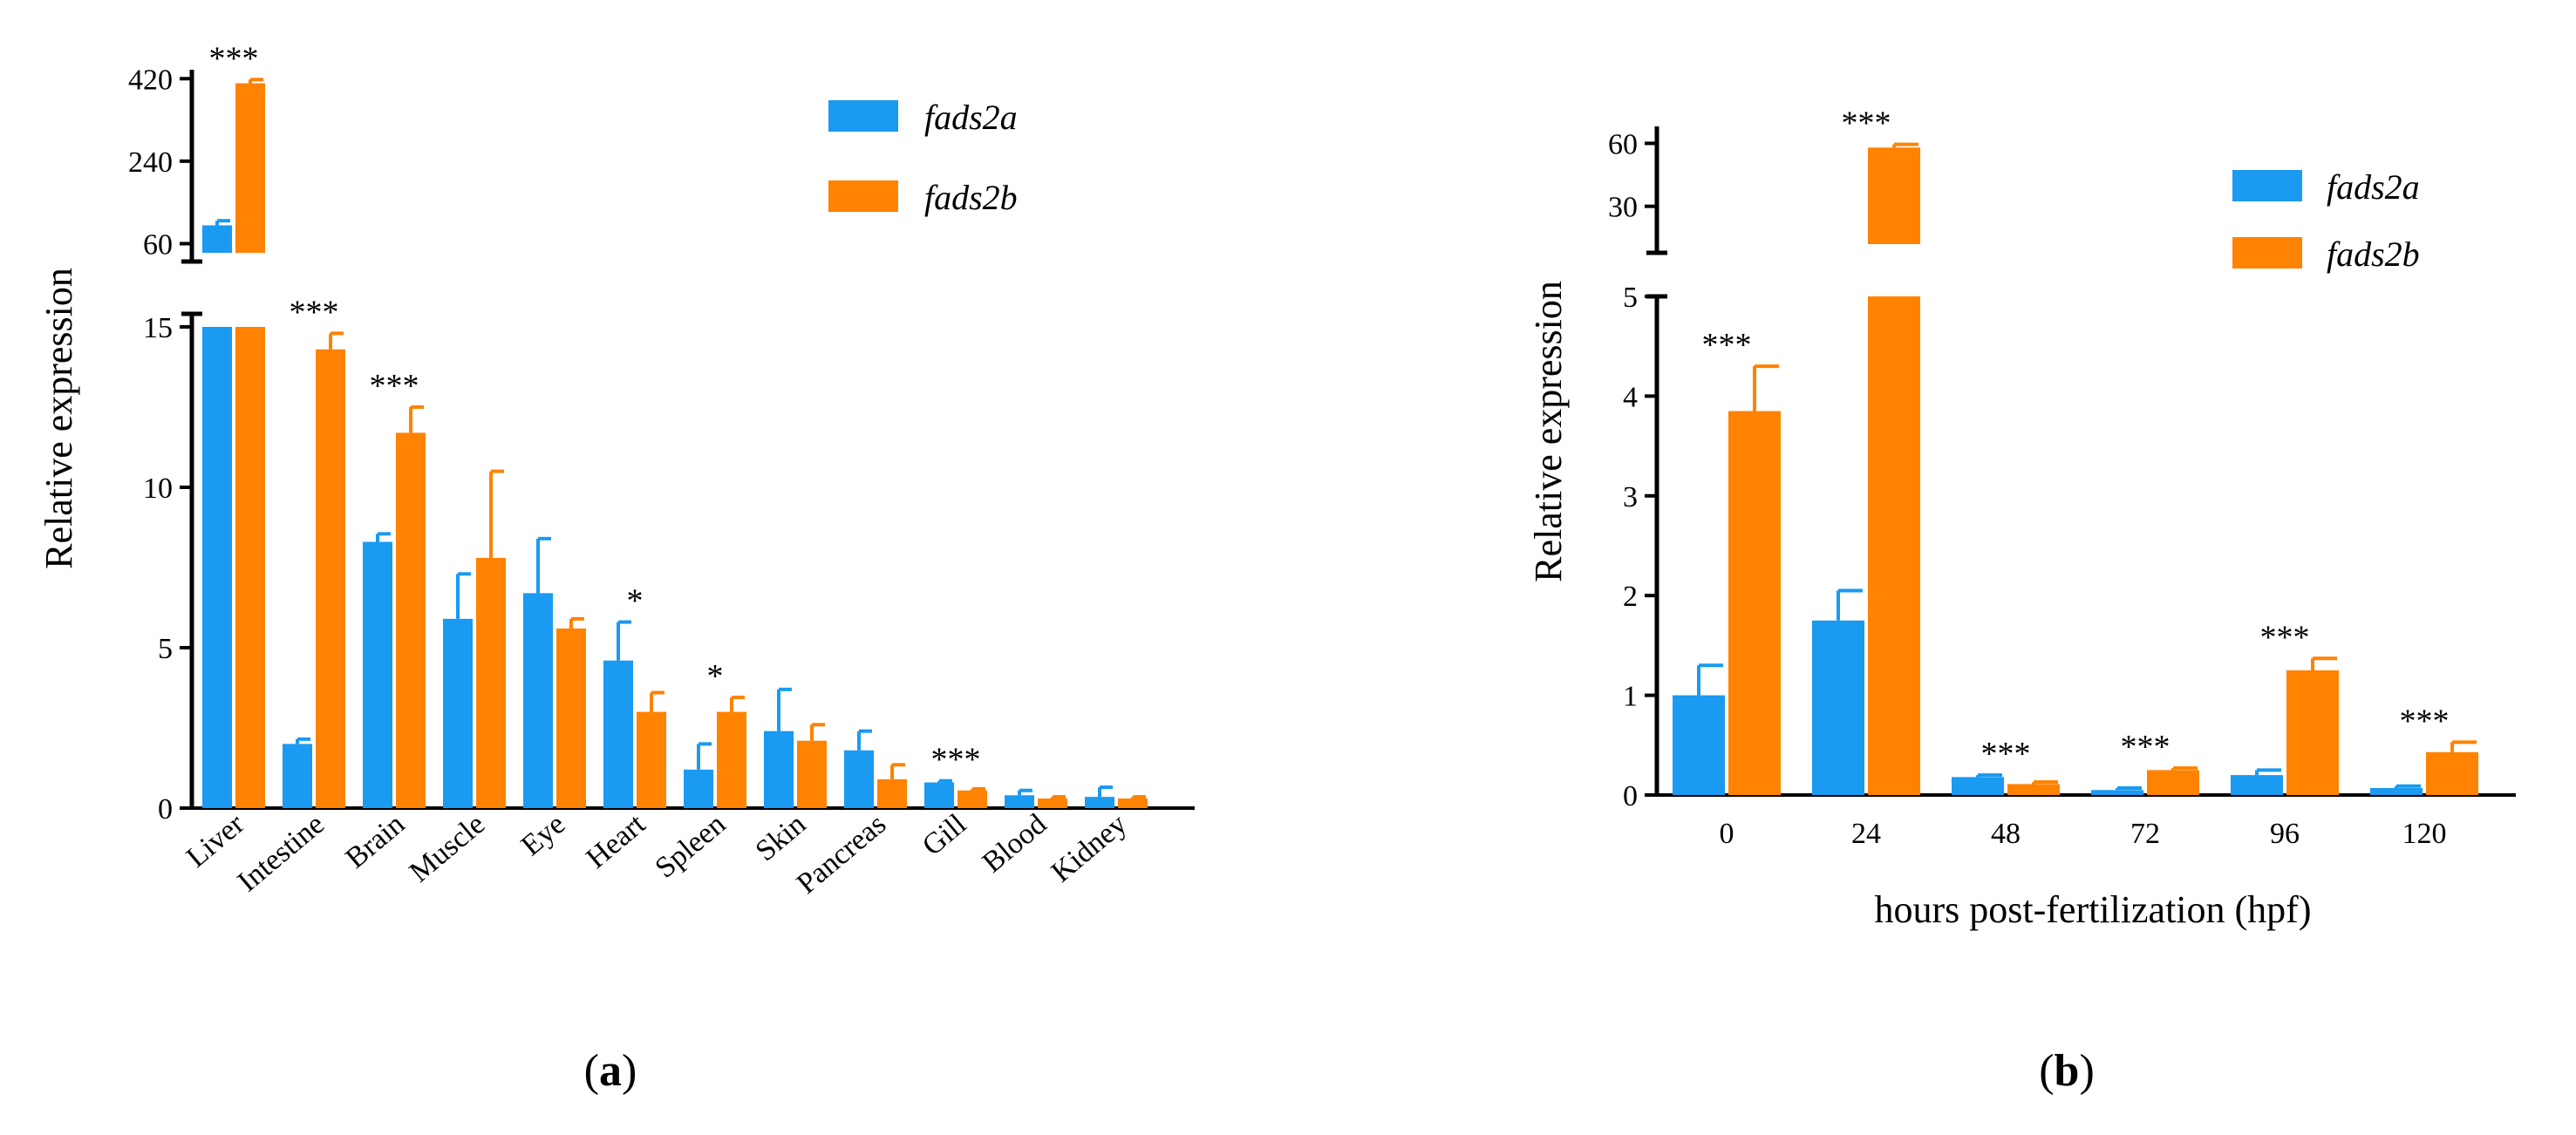 This screenshot has height=1135, width=2576. What do you see at coordinates (1133, 803) in the screenshot?
I see `bar-fads2b-kidney` at bounding box center [1133, 803].